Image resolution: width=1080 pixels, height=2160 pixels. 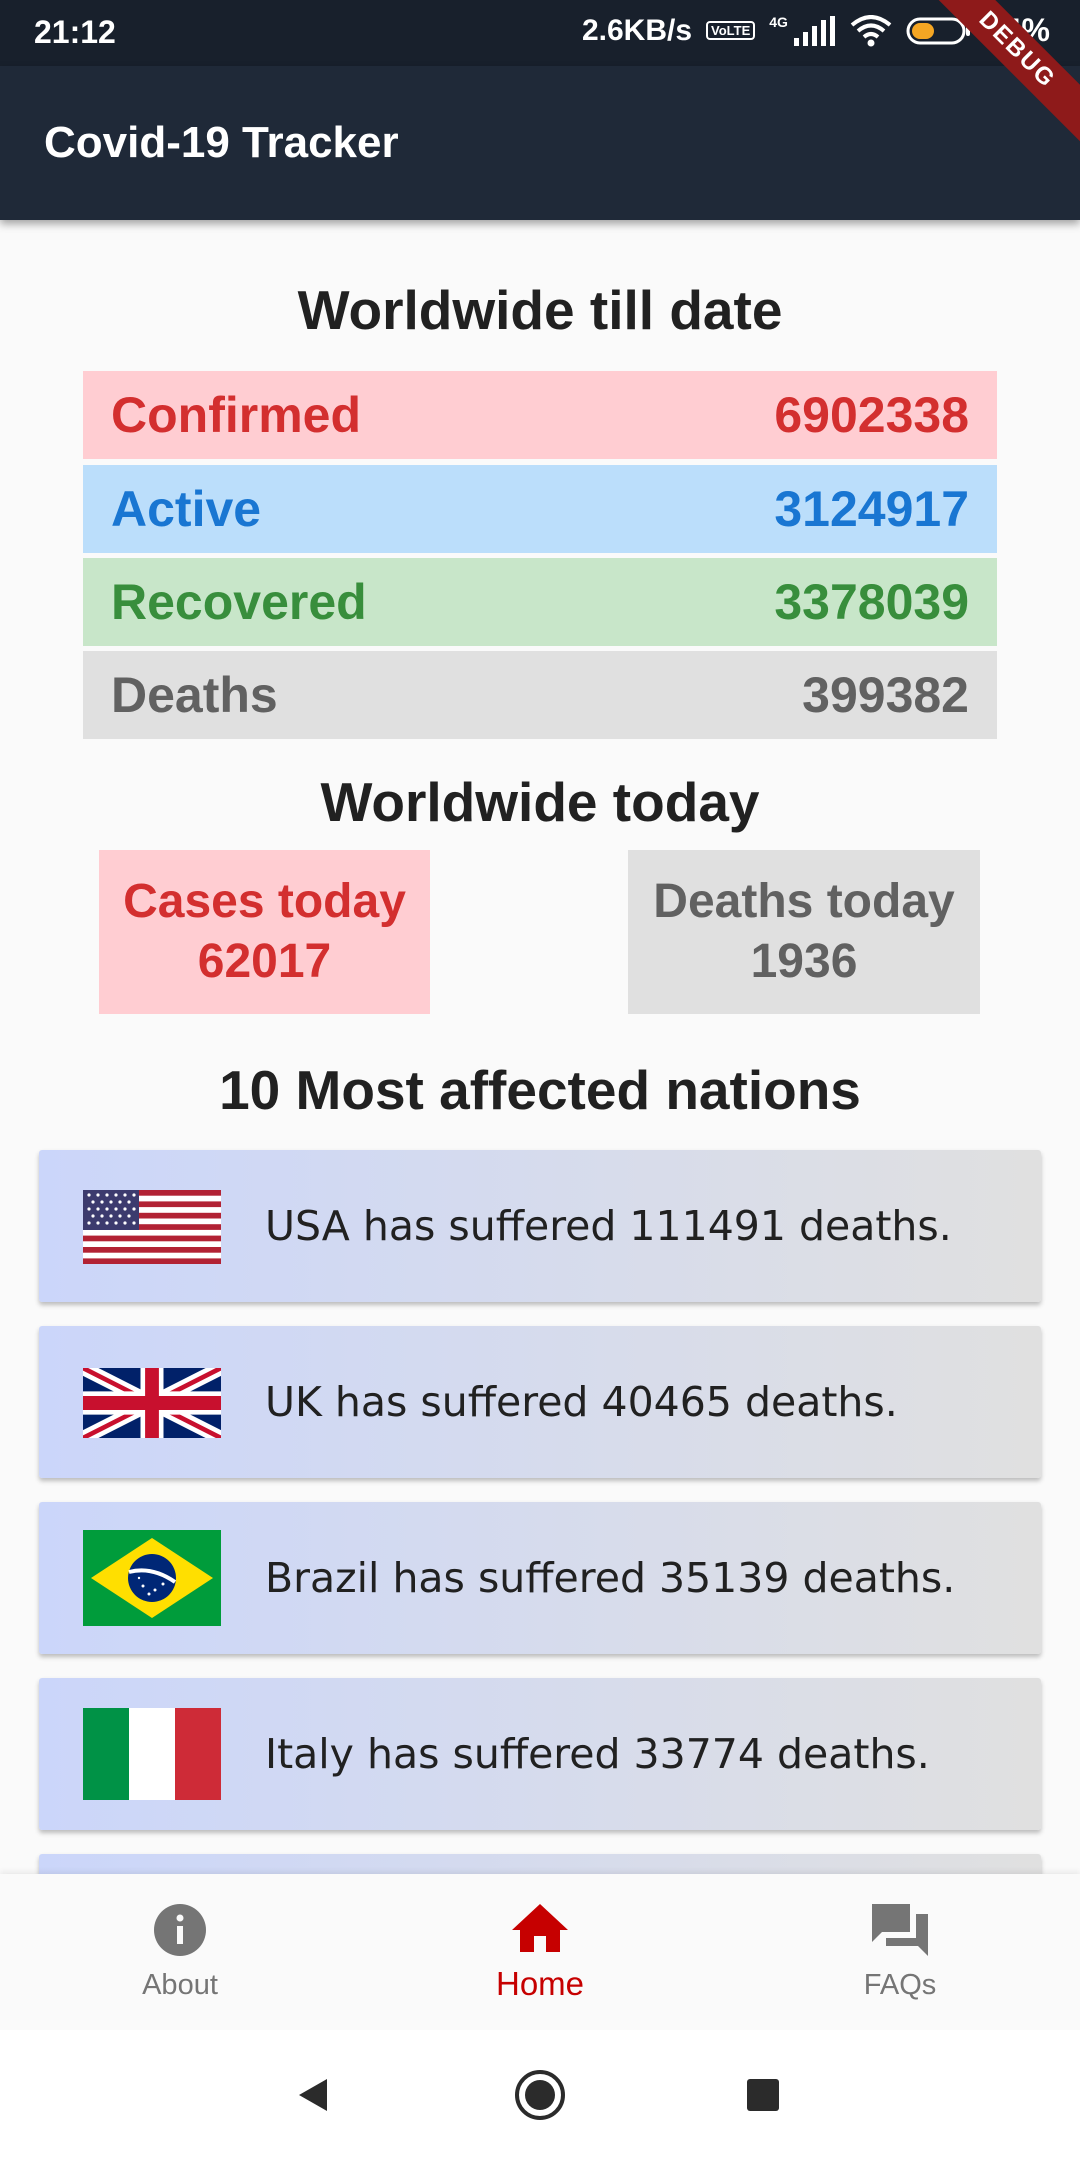 I want to click on confirmed-row: Confirmed 6902338, so click(x=540, y=415).